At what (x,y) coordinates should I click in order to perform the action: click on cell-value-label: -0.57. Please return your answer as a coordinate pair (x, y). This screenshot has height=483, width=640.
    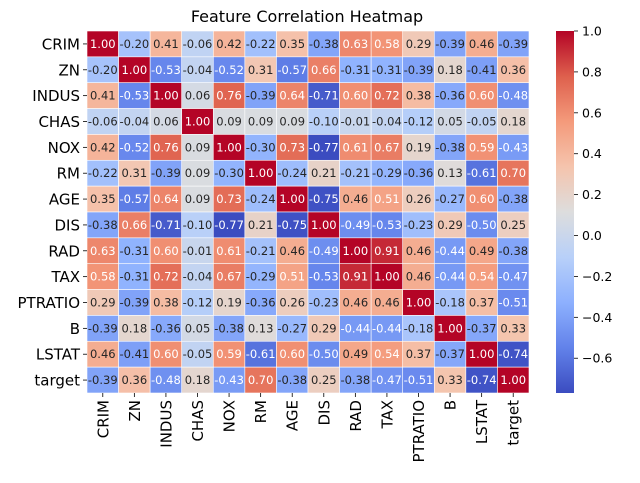
    Looking at the image, I should click on (134, 199).